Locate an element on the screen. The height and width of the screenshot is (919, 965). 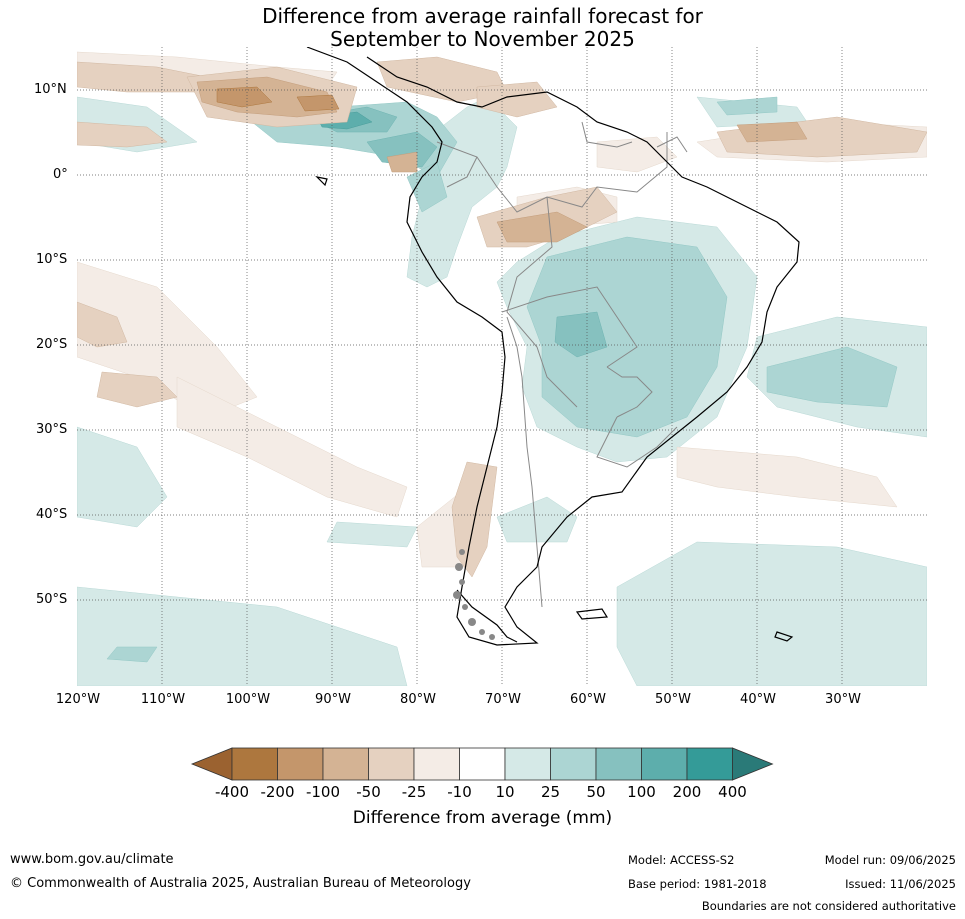
footer-base-period: Base period: 1981-2018 is located at coordinates (697, 884).